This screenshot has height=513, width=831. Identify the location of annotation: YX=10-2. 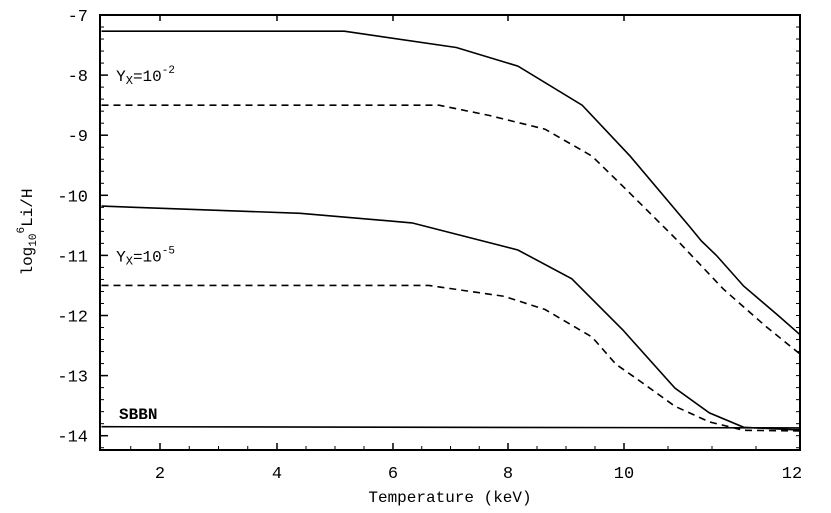
(145, 76).